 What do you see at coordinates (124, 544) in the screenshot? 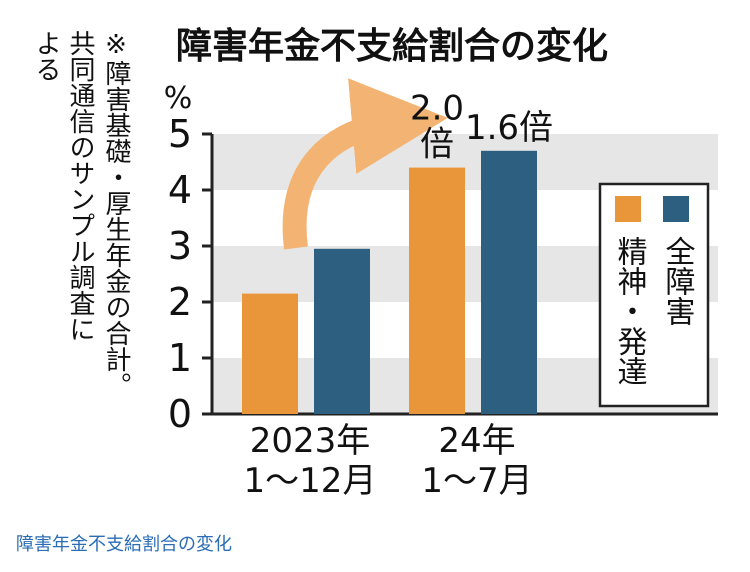
I see `caption: 障害年金不支給割合の変化` at bounding box center [124, 544].